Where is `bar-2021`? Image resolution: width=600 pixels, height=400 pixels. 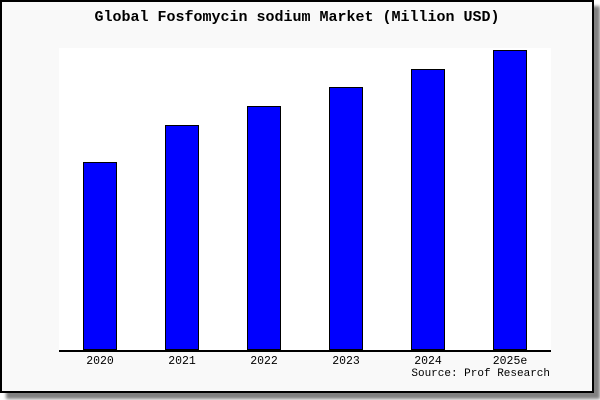
bar-2021 is located at coordinates (182, 237).